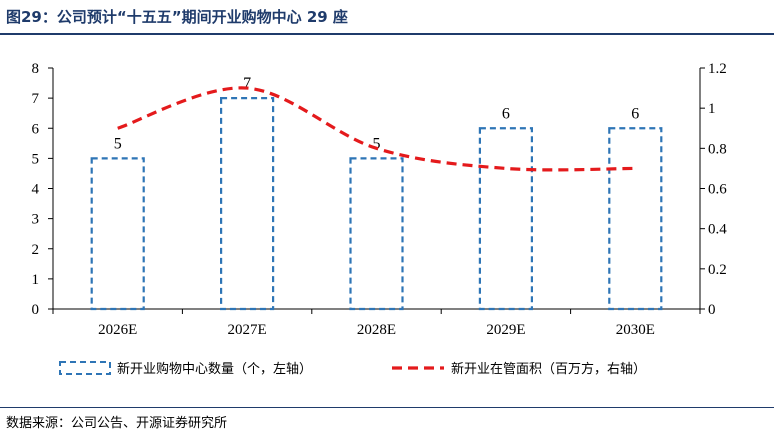 This screenshot has width=774, height=439. Describe the element at coordinates (717, 270) in the screenshot. I see `y-right-tick-label: 0.2` at that location.